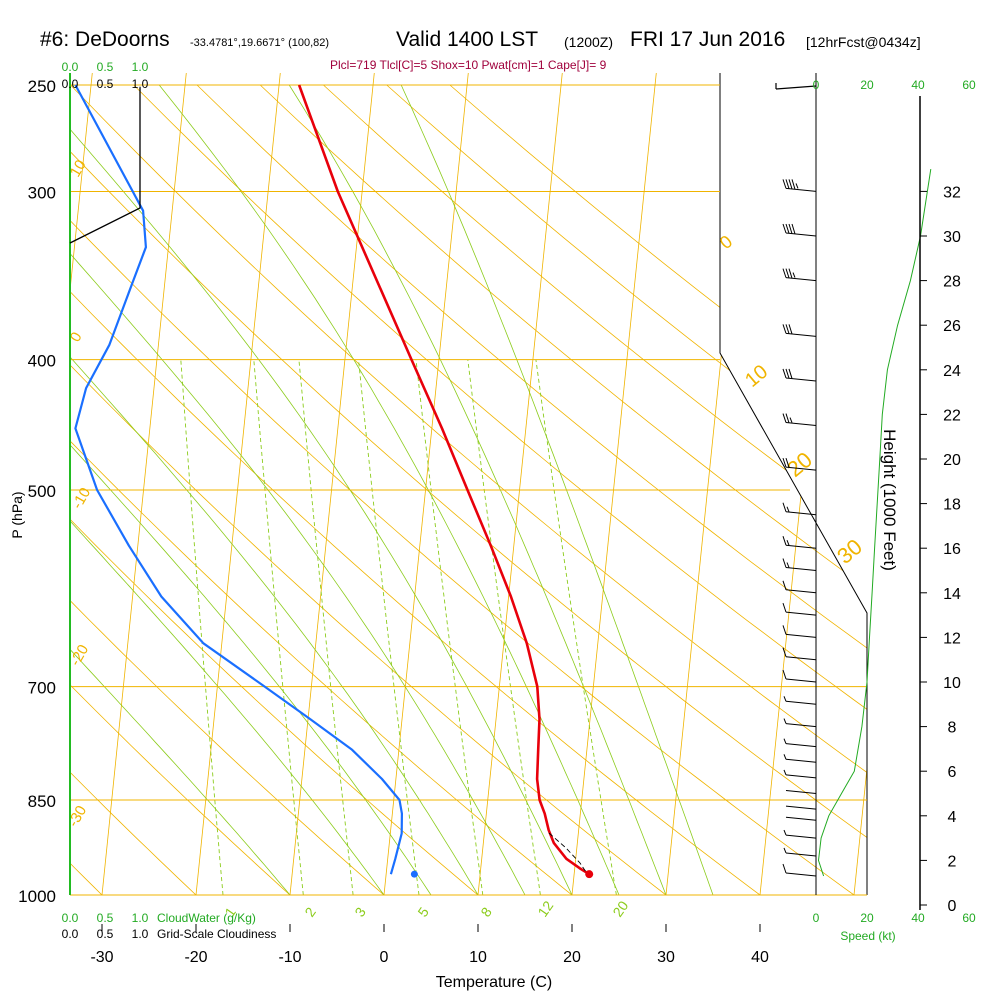 Image resolution: width=1000 pixels, height=1000 pixels. Describe the element at coordinates (952, 549) in the screenshot. I see `height-tick-label: 16` at that location.